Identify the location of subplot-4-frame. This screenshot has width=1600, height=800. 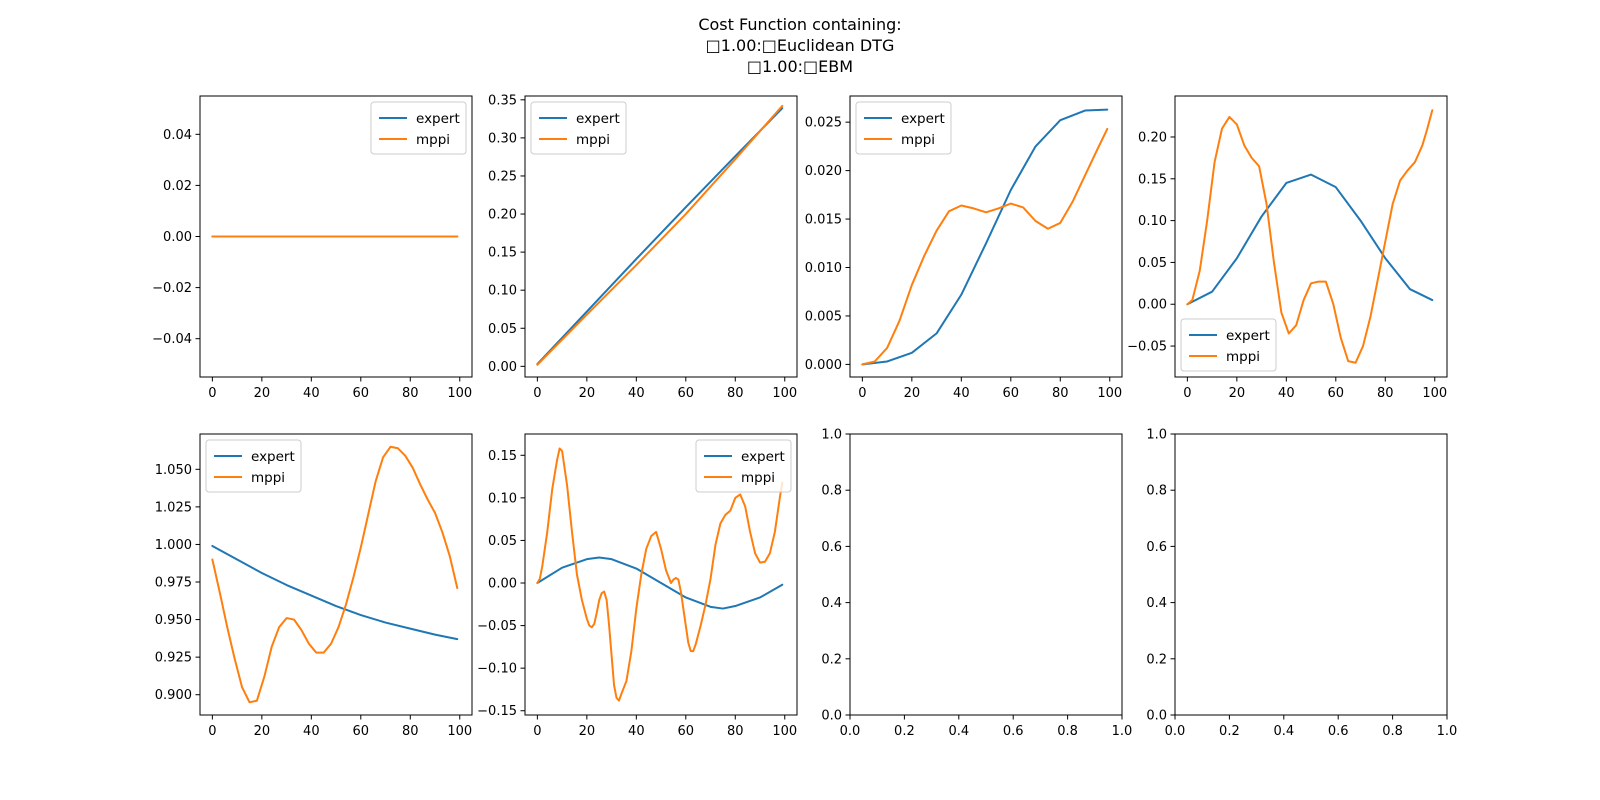
(1311, 236).